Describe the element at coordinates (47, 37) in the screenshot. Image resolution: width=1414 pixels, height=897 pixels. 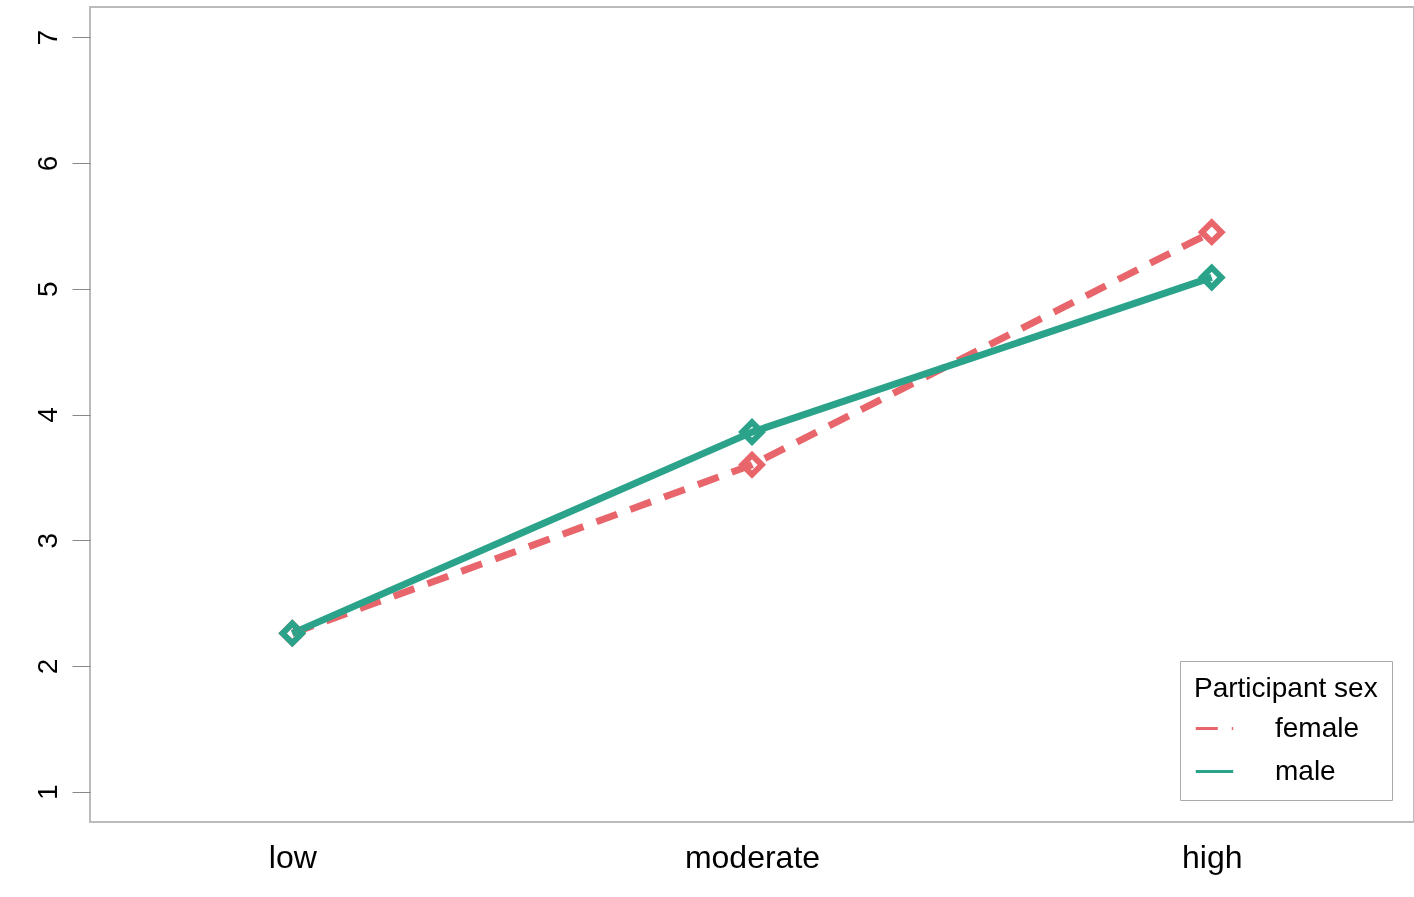
I see `y-tick-label: 7` at that location.